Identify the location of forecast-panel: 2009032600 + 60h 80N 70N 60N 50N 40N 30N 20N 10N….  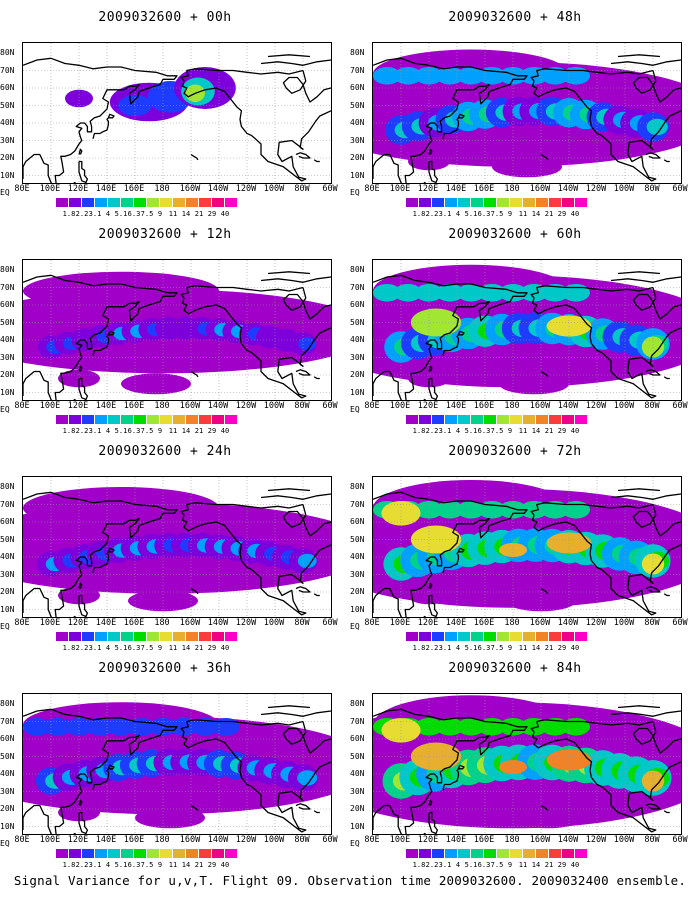
(520, 326).